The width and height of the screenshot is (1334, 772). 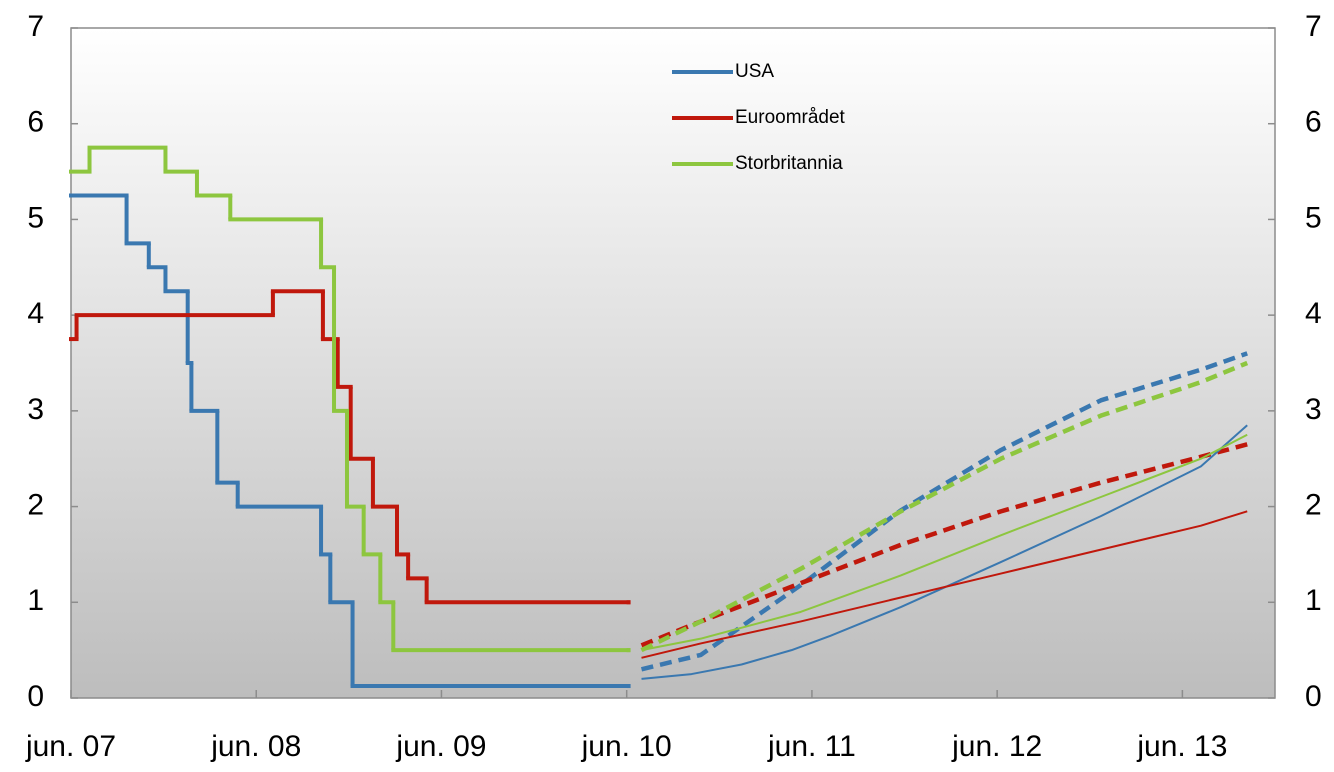 What do you see at coordinates (35, 696) in the screenshot?
I see `y-tick-label: 0` at bounding box center [35, 696].